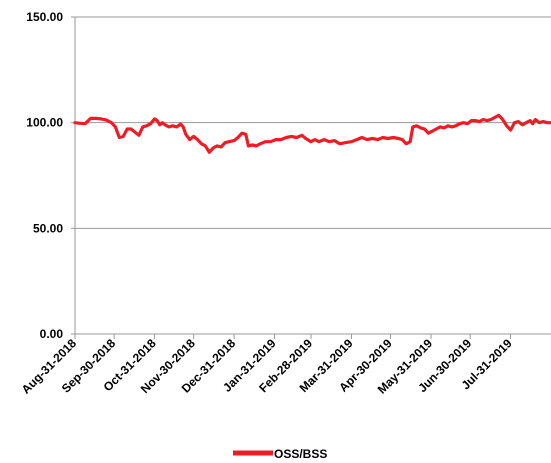 This screenshot has height=463, width=551. I want to click on series-lines, so click(312, 133).